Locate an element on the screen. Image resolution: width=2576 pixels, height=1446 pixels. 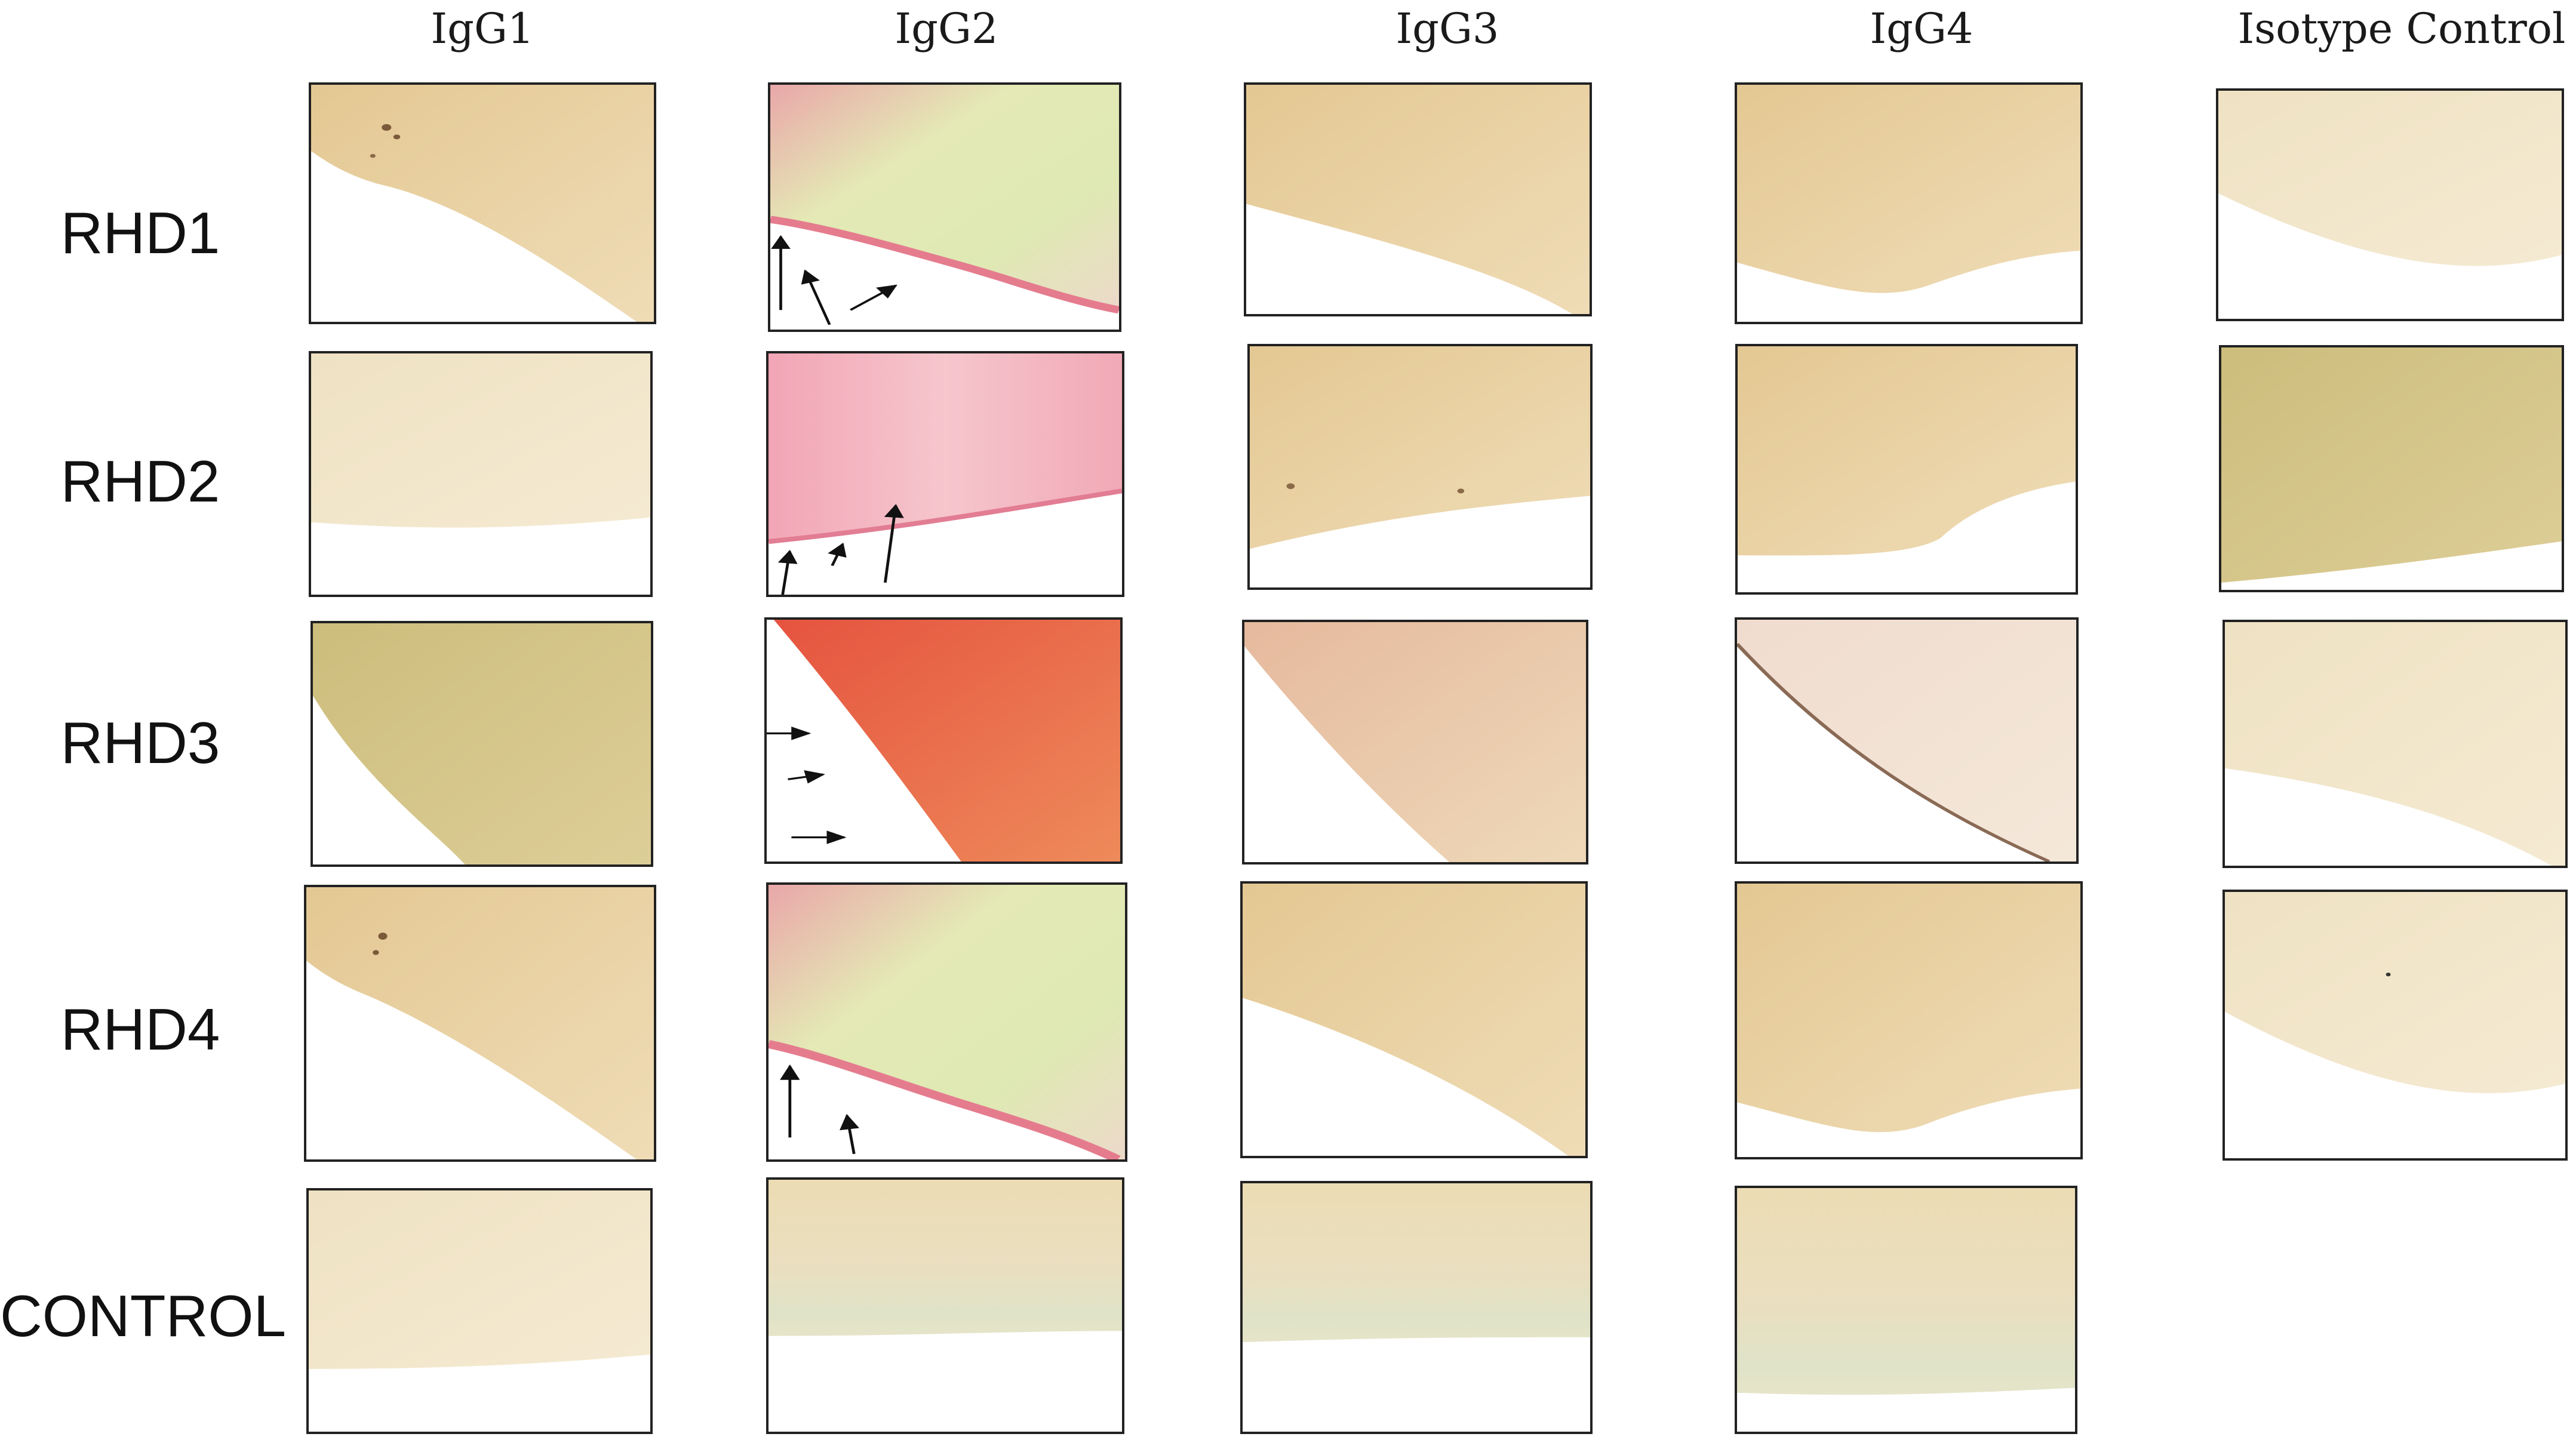
column-header-igg4: IgG4 is located at coordinates (1922, 29).